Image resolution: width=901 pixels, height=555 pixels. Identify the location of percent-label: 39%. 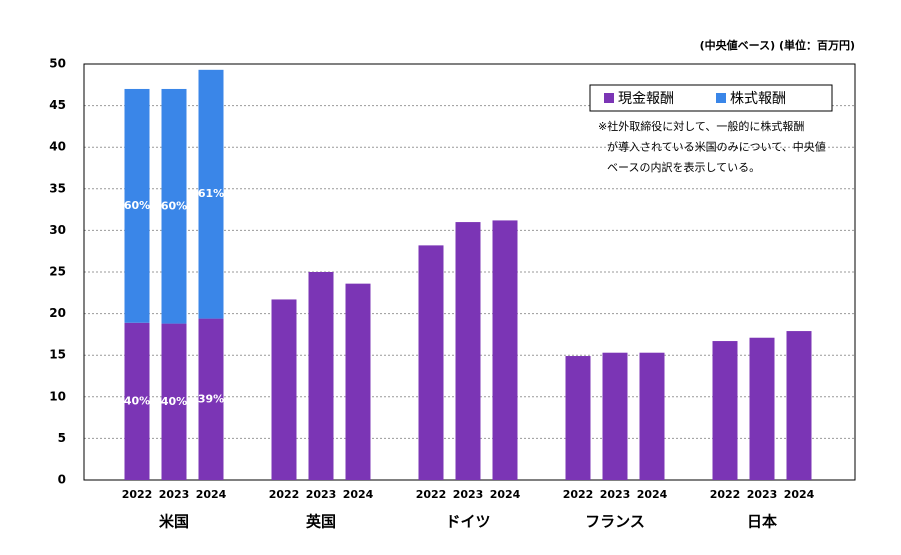
(211, 398).